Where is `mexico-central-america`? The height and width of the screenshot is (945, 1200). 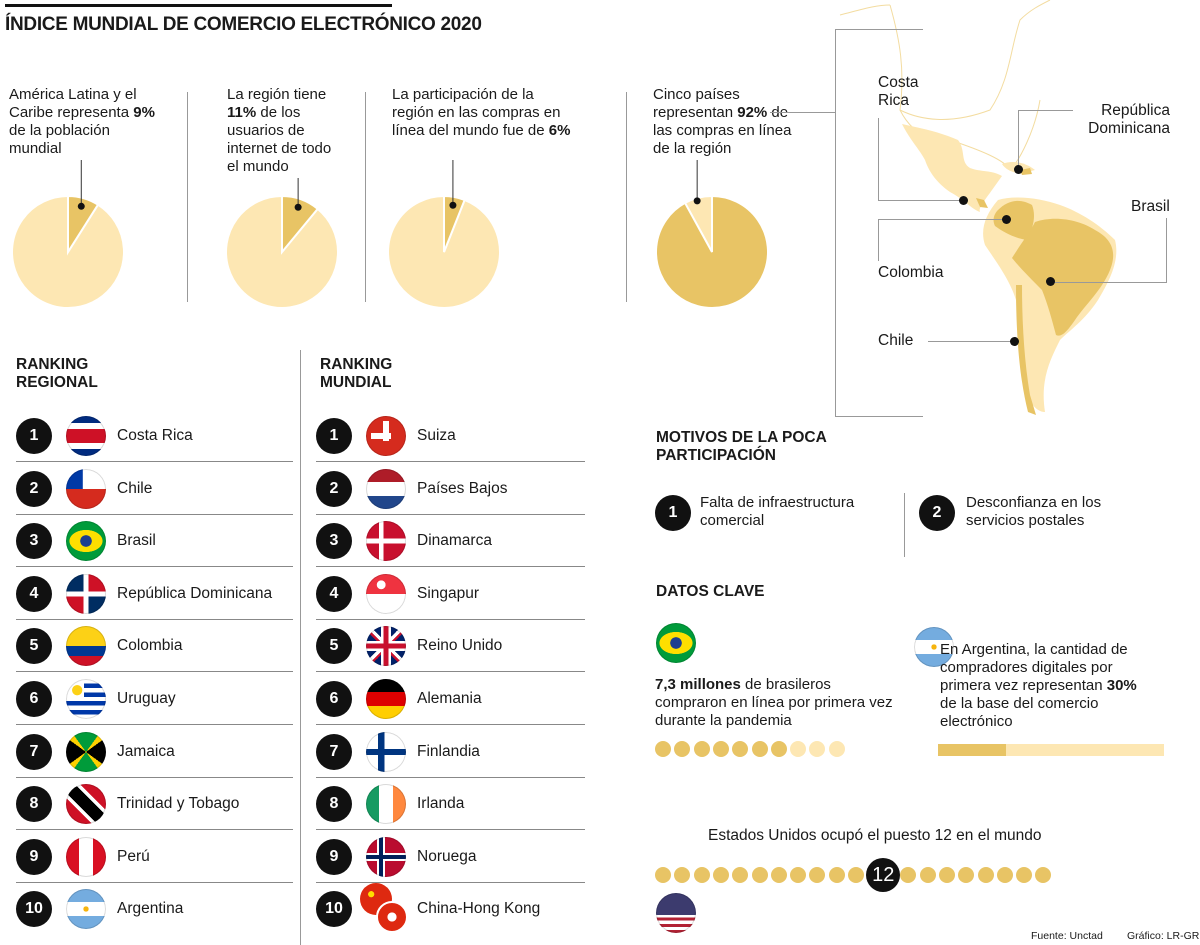 mexico-central-america is located at coordinates (952, 168).